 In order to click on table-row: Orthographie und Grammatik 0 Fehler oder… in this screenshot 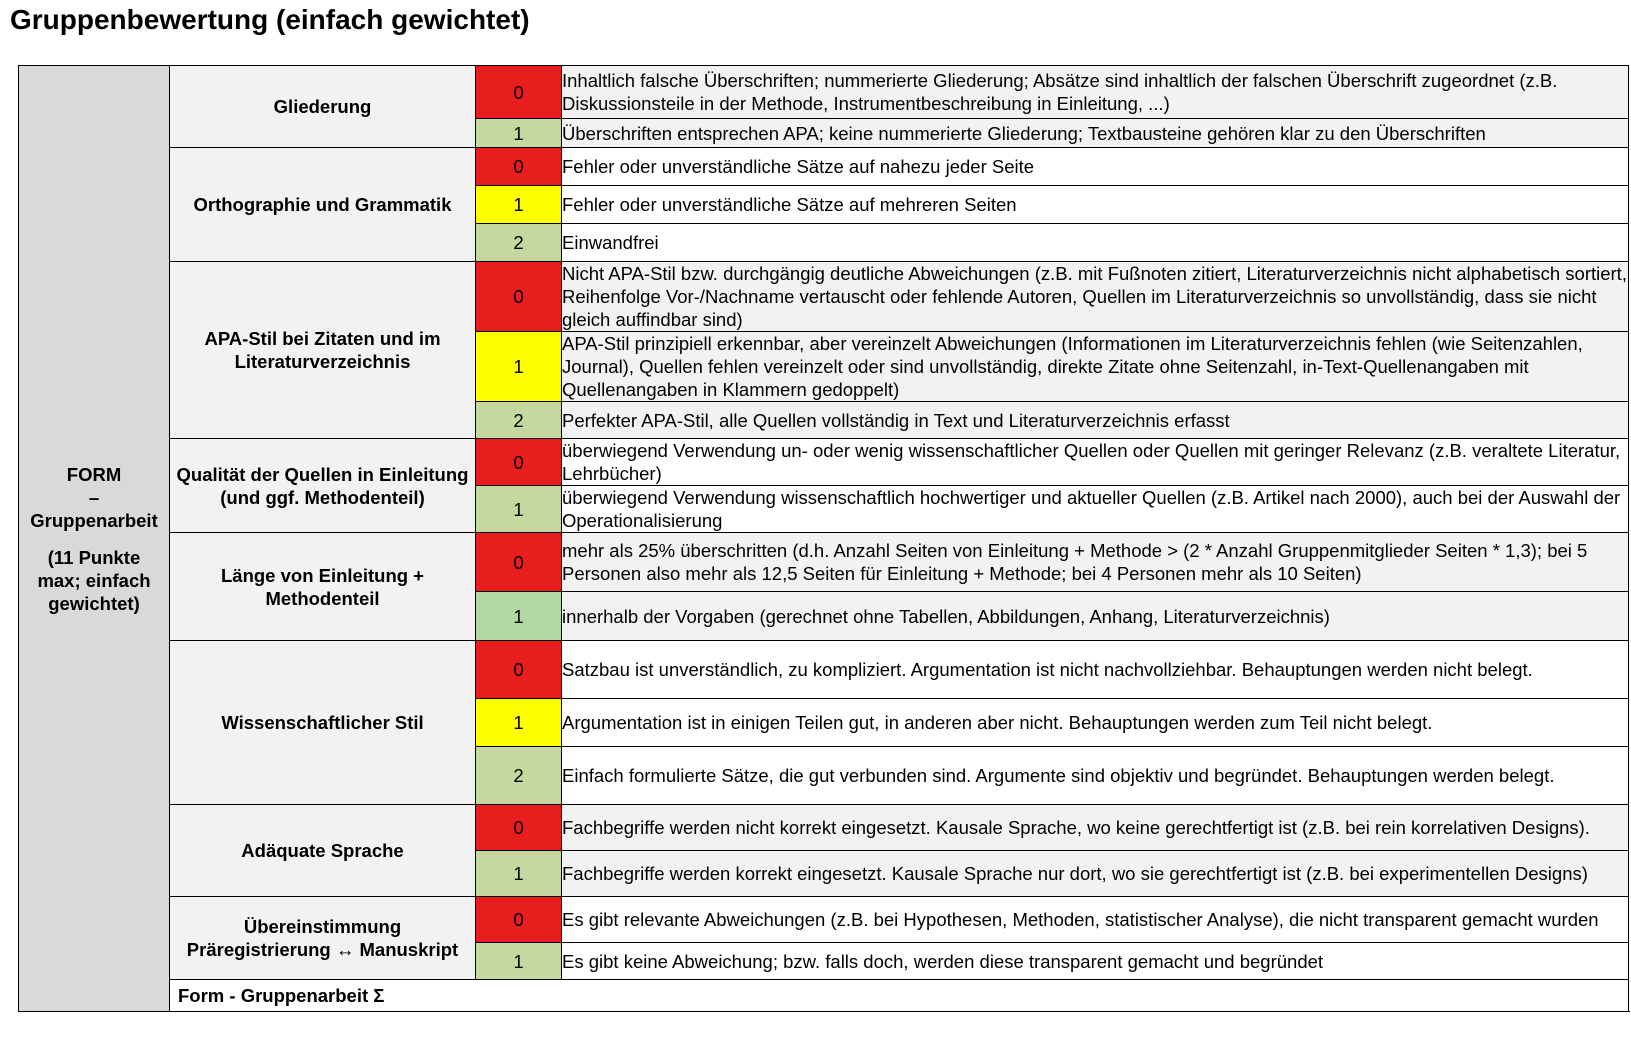, I will do `click(824, 204)`.